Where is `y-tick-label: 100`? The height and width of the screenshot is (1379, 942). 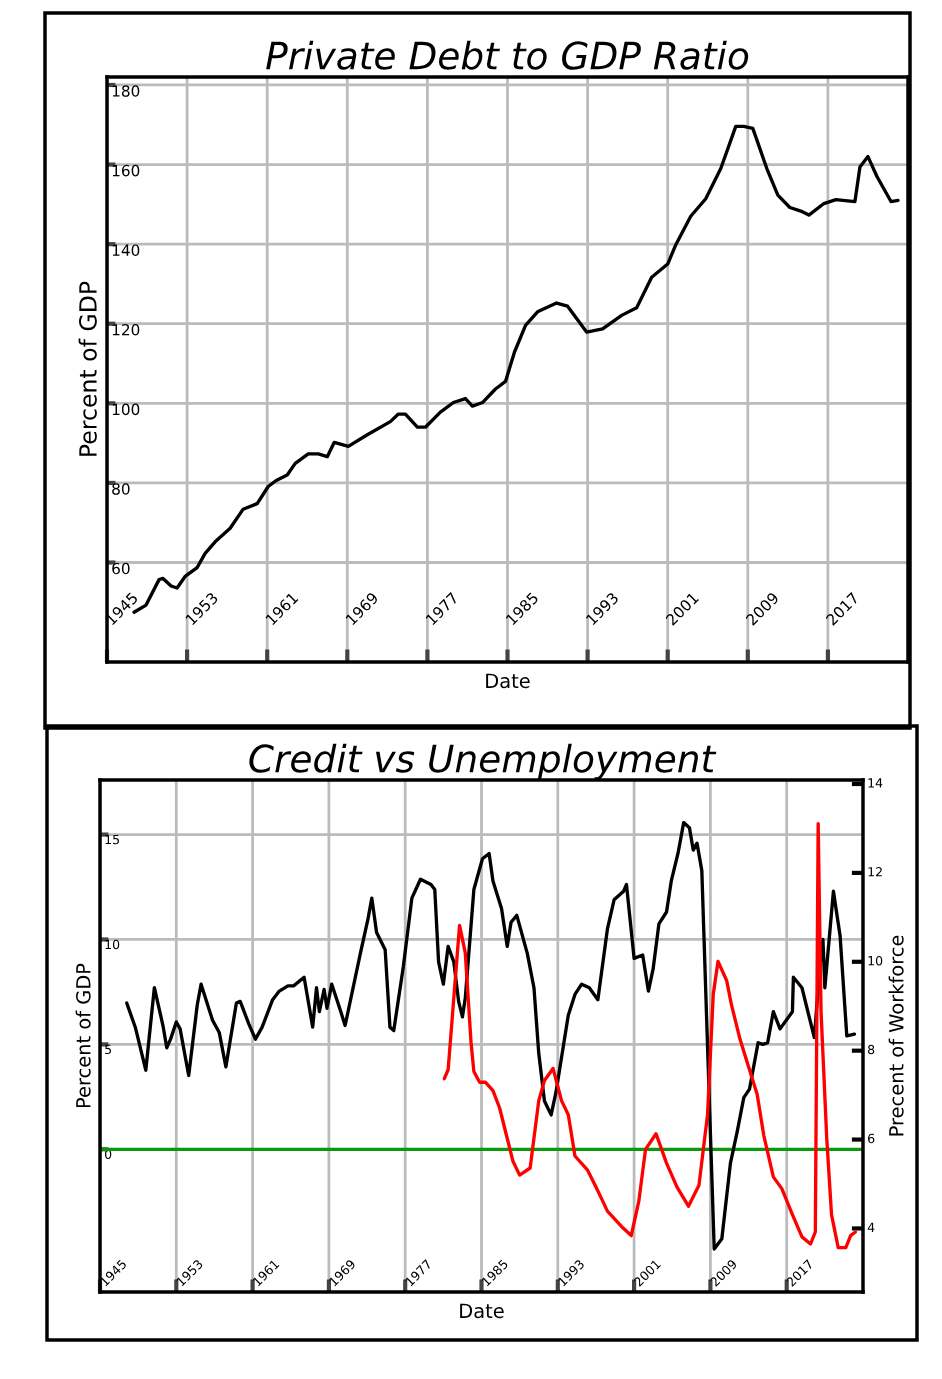
y-tick-label: 100 is located at coordinates (126, 409).